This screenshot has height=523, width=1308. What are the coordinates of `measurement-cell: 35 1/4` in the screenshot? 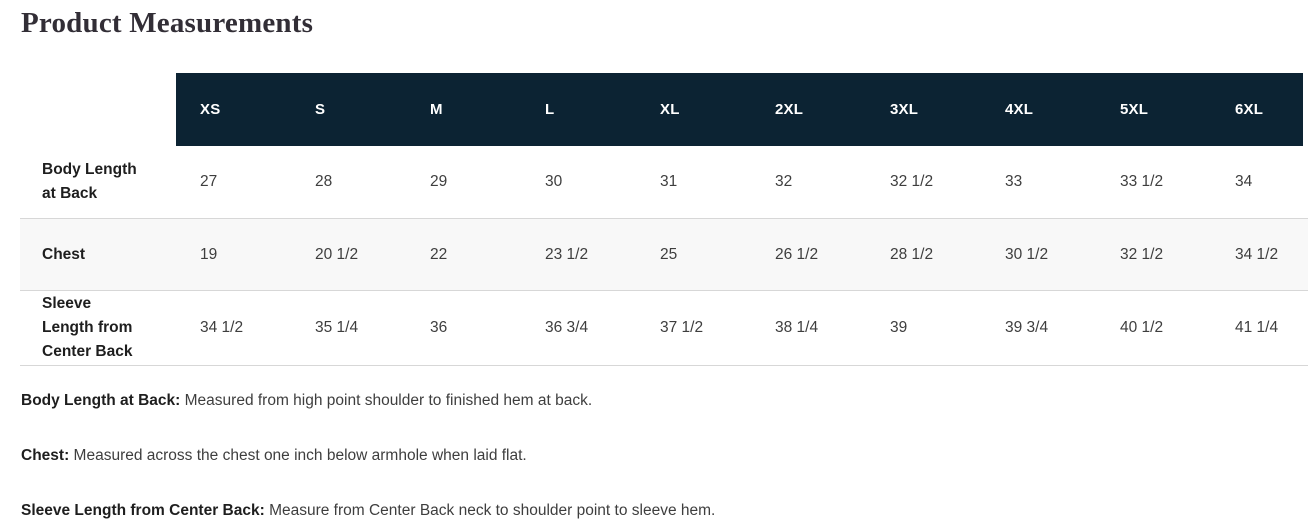 It's located at (337, 327).